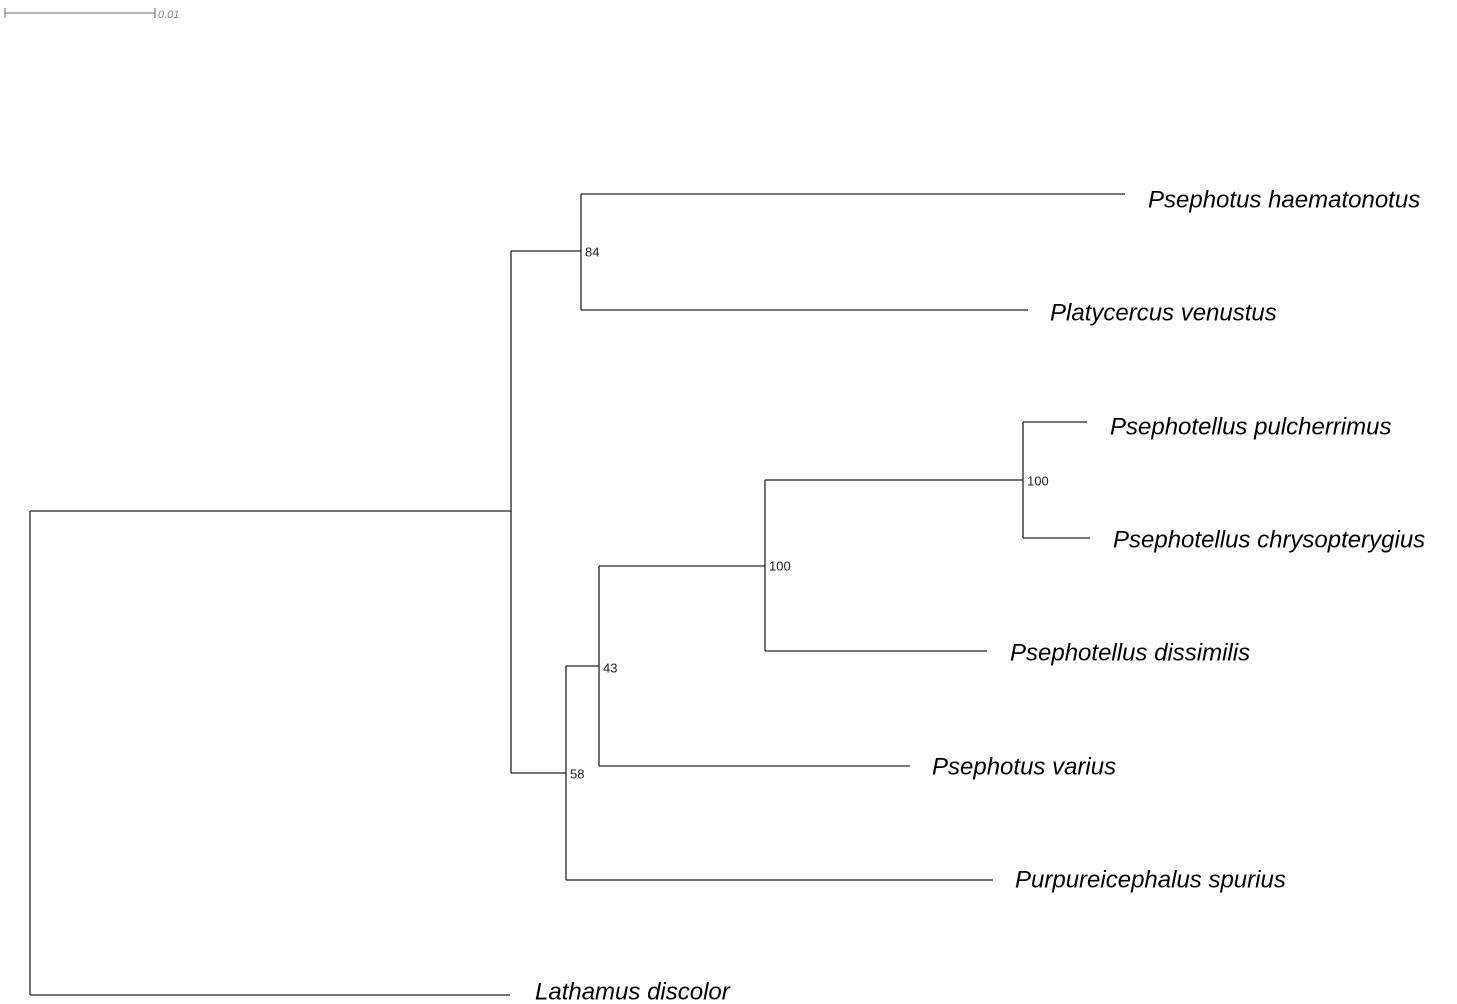 The image size is (1457, 1004). Describe the element at coordinates (1130, 652) in the screenshot. I see `leaf-label: Psephotellus dissimilis` at that location.